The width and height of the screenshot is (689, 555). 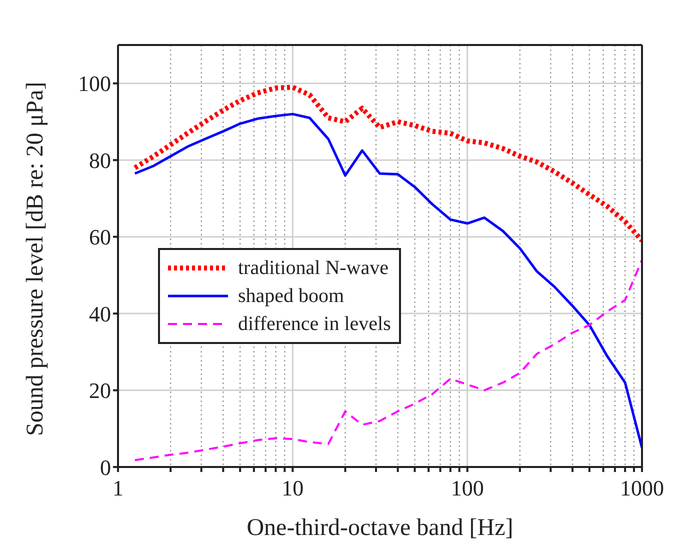 I want to click on x-tick-label: 1, so click(x=118, y=488).